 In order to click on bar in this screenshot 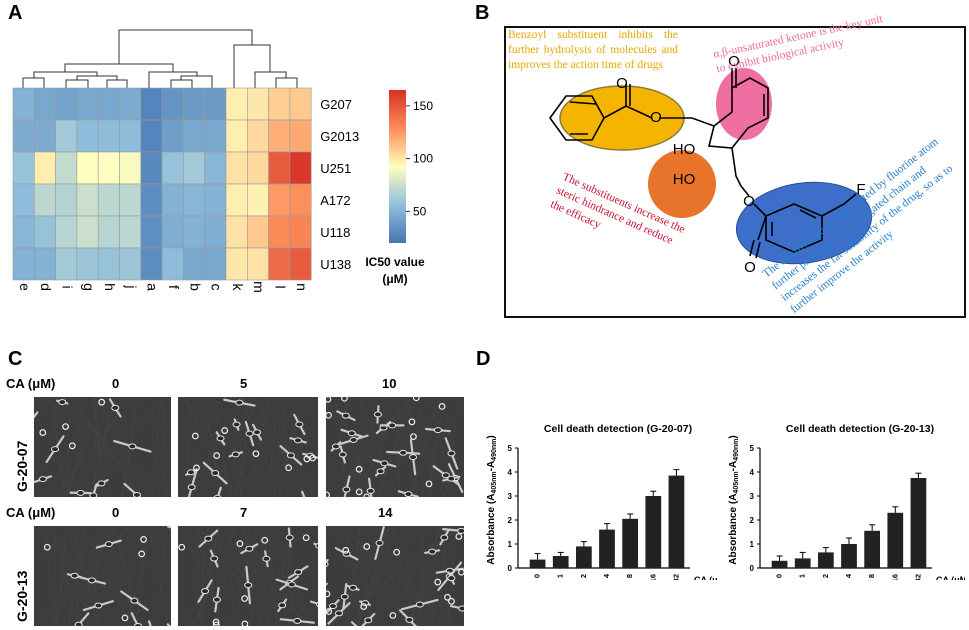, I will do `click(825, 560)`.